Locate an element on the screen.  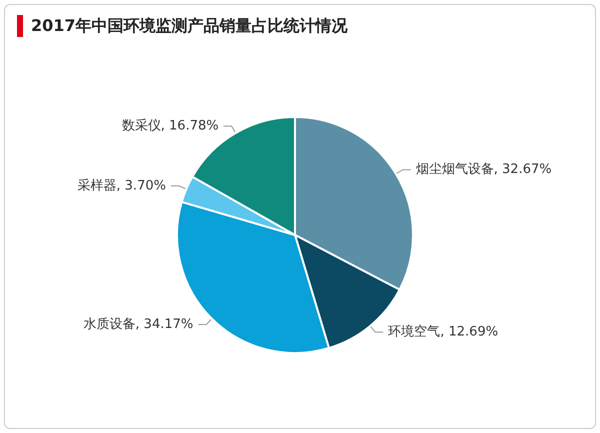
slice-label: 数采仪, 16.78% is located at coordinates (170, 126).